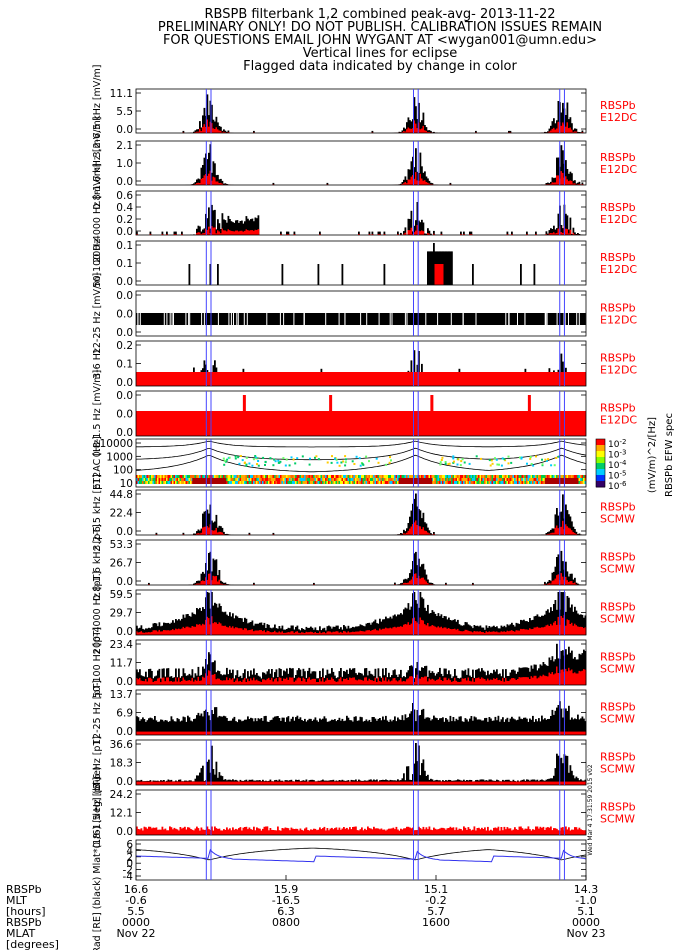  I want to click on panel-tick-label: 1000, so click(119, 457).